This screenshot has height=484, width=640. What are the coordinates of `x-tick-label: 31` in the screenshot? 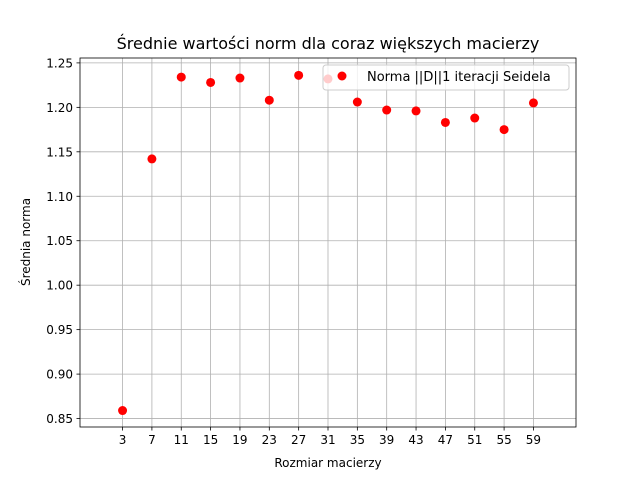 It's located at (327, 440).